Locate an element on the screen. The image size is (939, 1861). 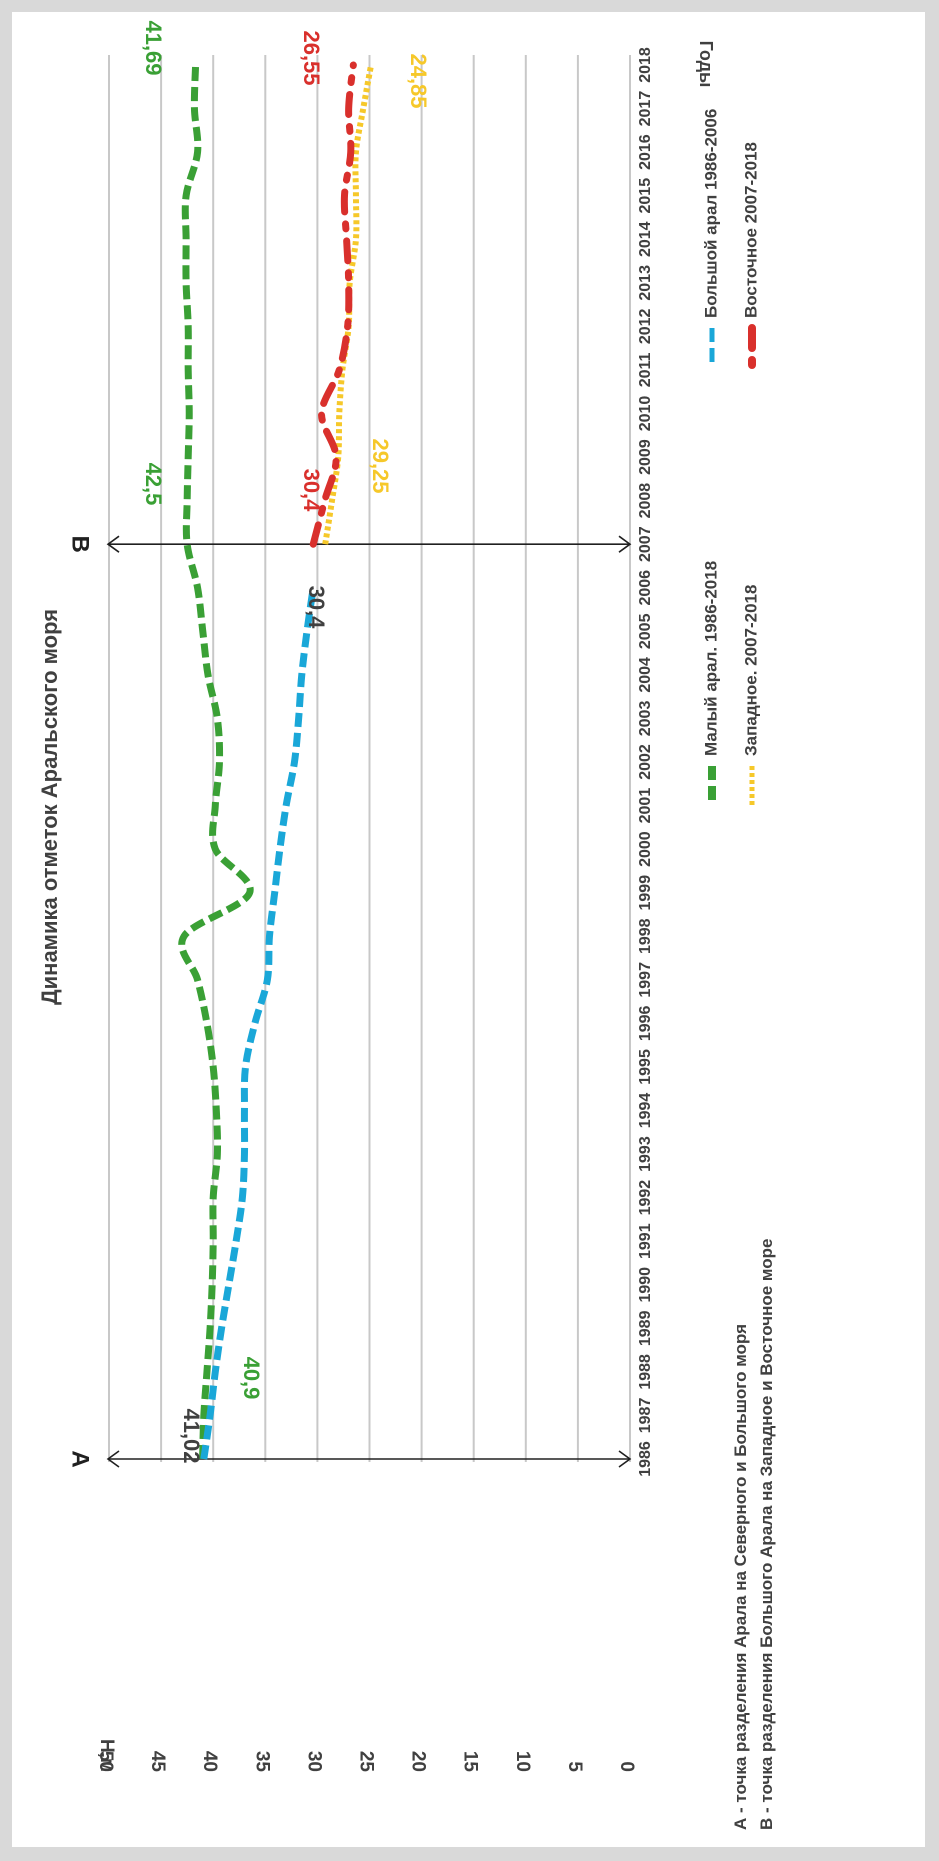
x-axis-title: Годы is located at coordinates (706, 64).